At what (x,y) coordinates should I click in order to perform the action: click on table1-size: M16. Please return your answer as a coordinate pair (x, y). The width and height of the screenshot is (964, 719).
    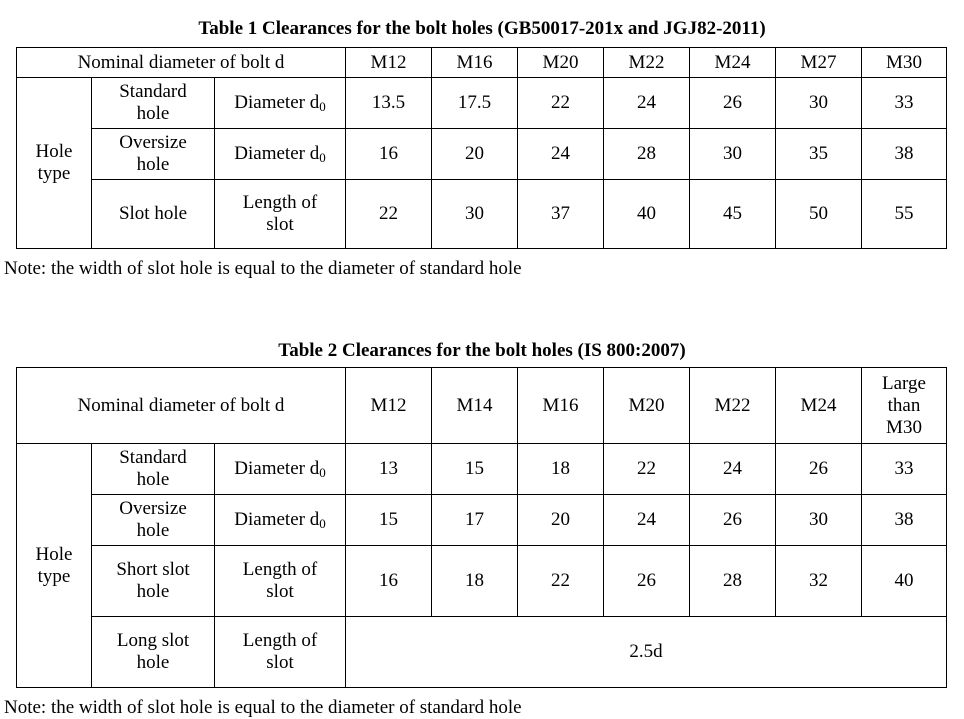
    Looking at the image, I should click on (474, 62).